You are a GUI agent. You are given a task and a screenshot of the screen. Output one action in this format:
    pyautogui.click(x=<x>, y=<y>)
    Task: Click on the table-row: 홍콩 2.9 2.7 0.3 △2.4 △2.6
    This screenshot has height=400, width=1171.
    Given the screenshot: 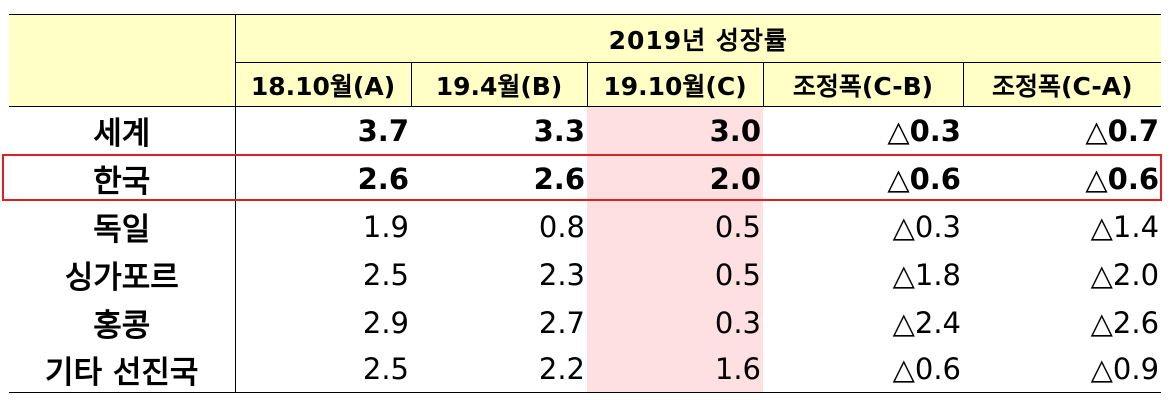 What is the action you would take?
    pyautogui.click(x=585, y=322)
    